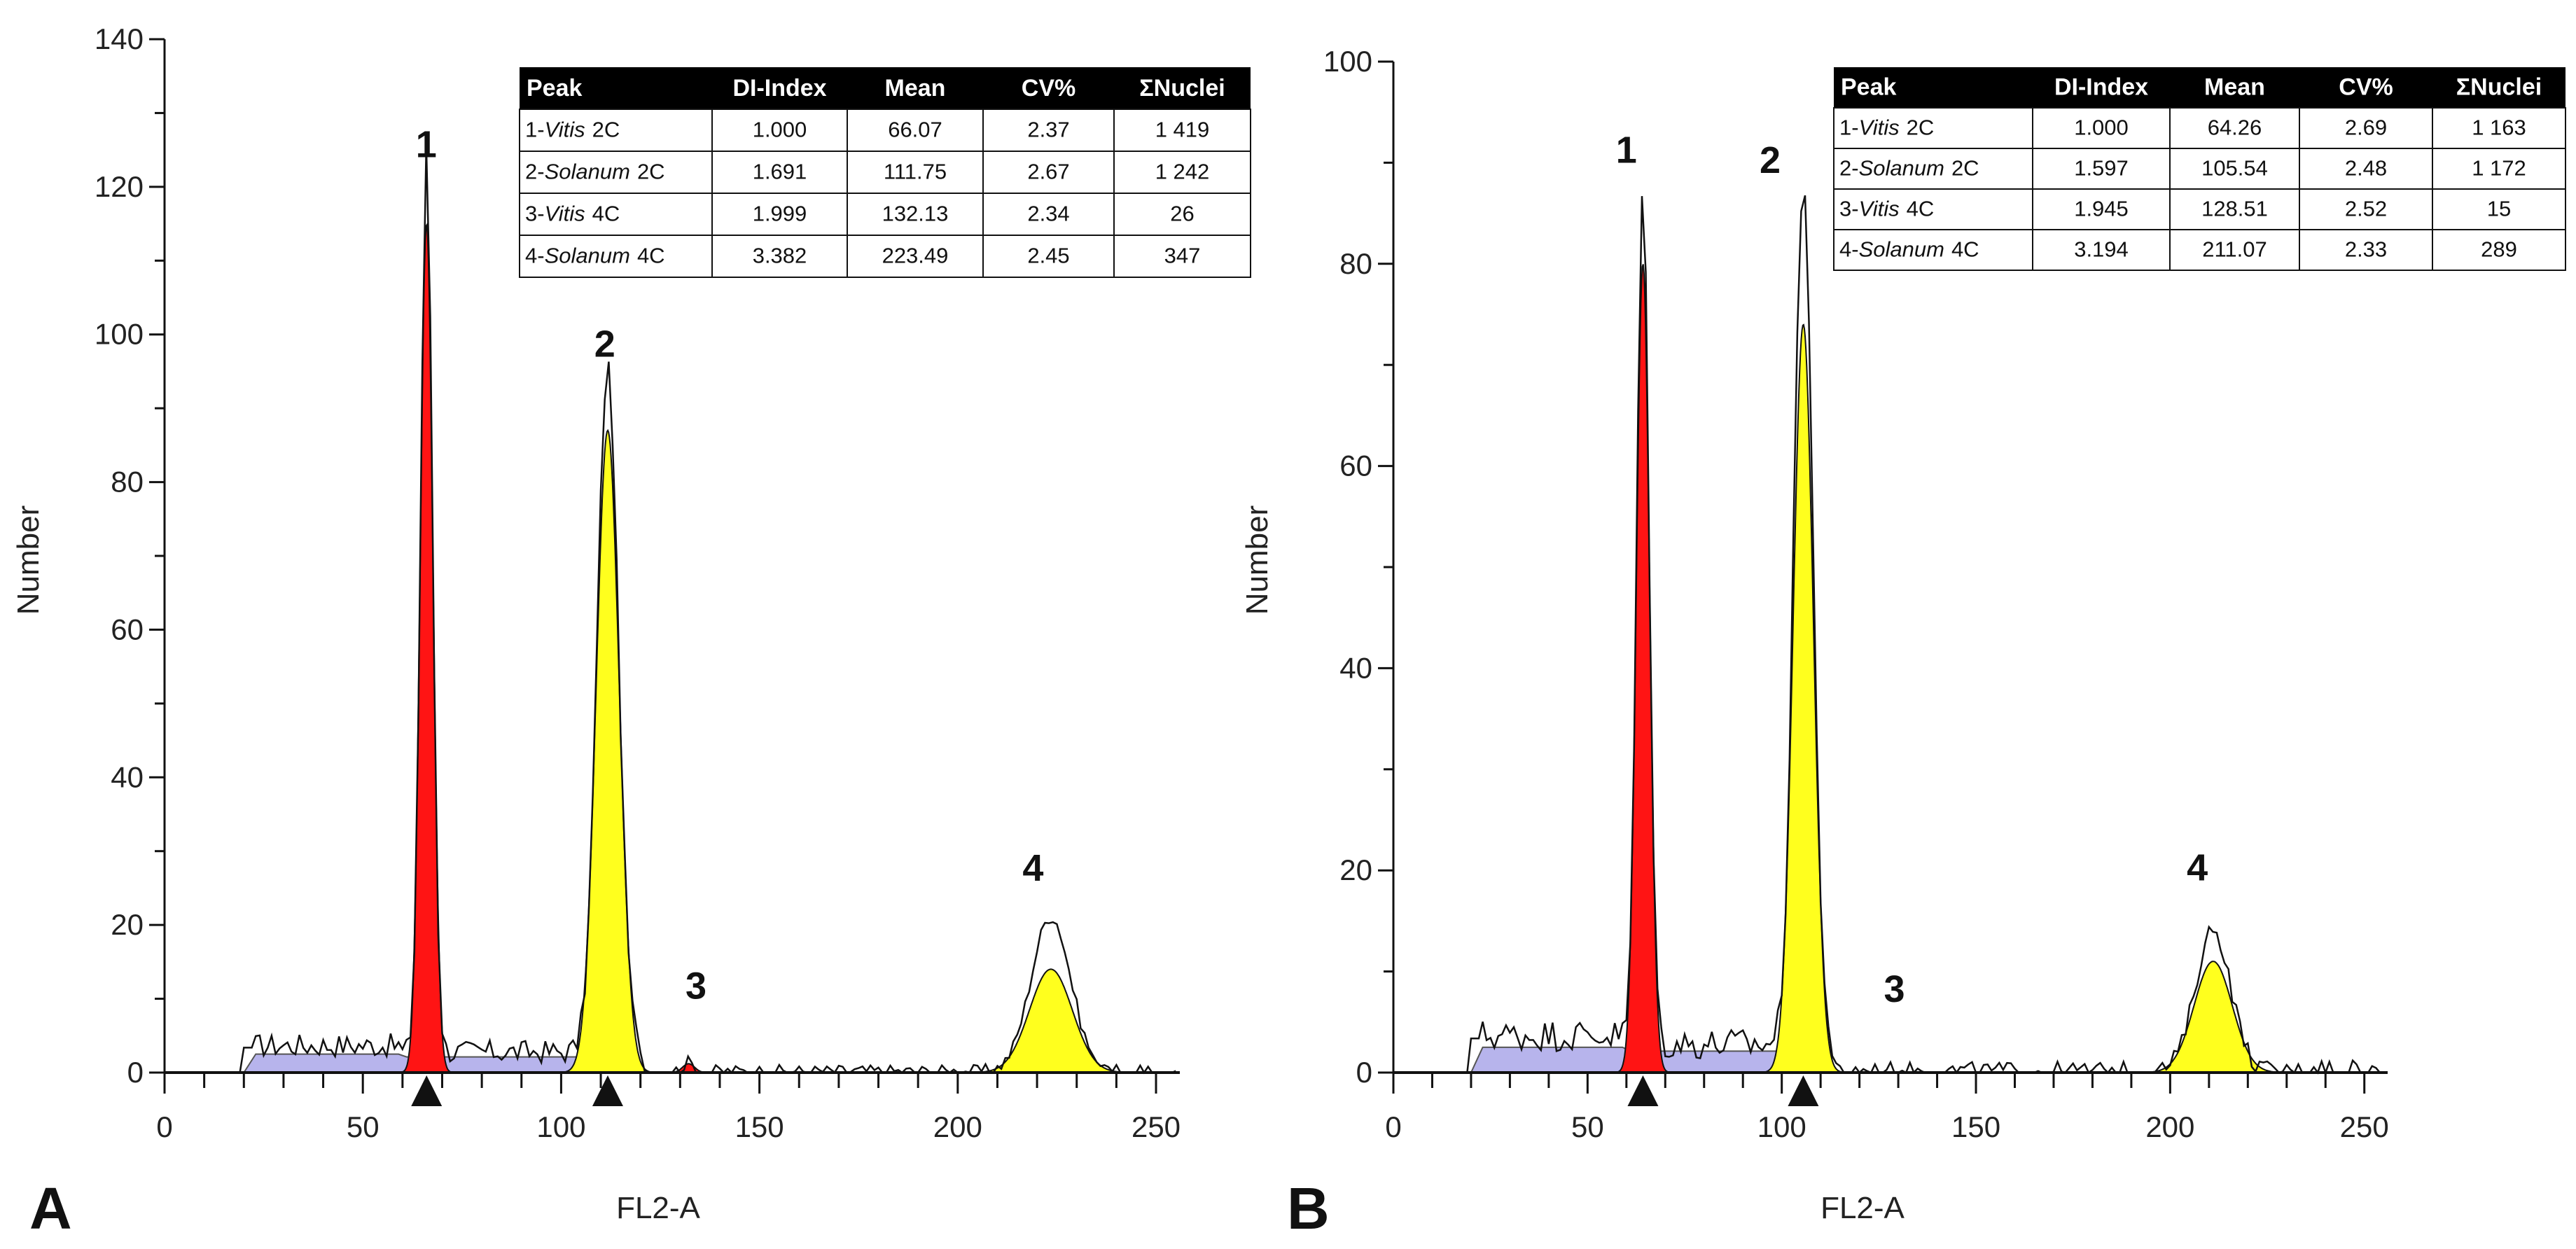 The width and height of the screenshot is (2576, 1249). I want to click on table-cell-di: 1.945, so click(2101, 208).